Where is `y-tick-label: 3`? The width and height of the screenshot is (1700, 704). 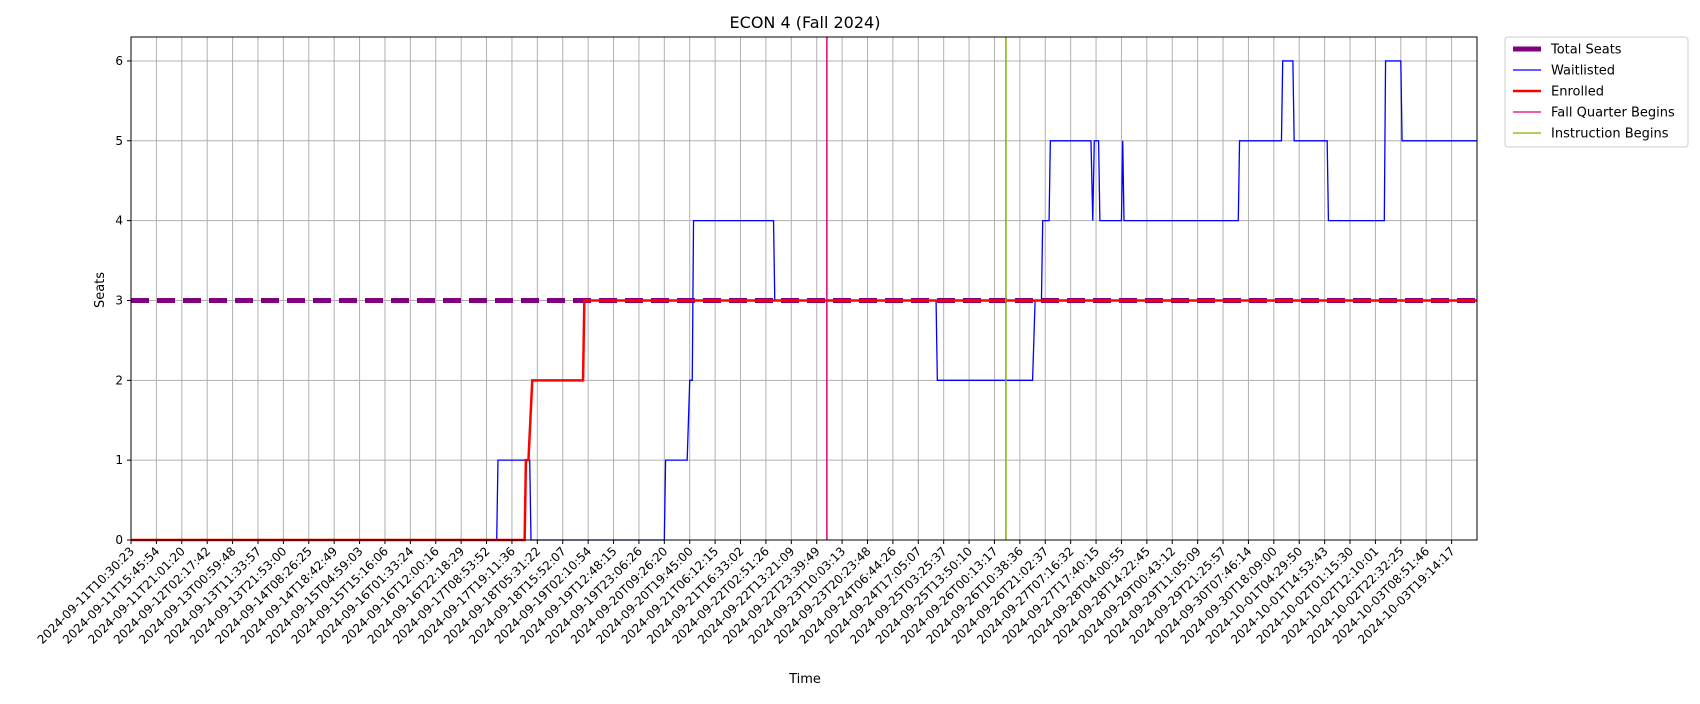 y-tick-label: 3 is located at coordinates (119, 300).